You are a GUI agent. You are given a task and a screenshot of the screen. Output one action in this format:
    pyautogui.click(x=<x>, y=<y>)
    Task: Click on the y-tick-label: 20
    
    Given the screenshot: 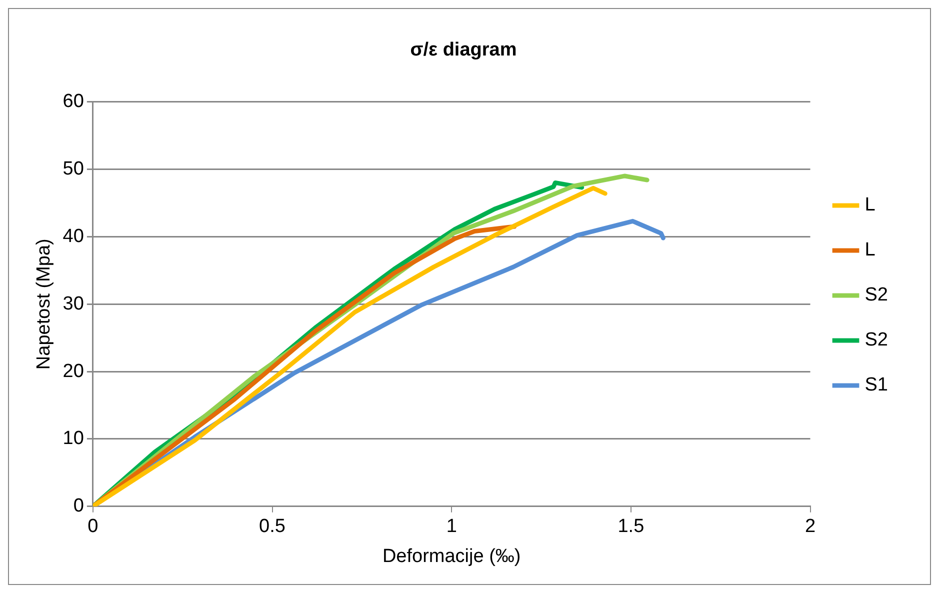 What is the action you would take?
    pyautogui.click(x=73, y=371)
    